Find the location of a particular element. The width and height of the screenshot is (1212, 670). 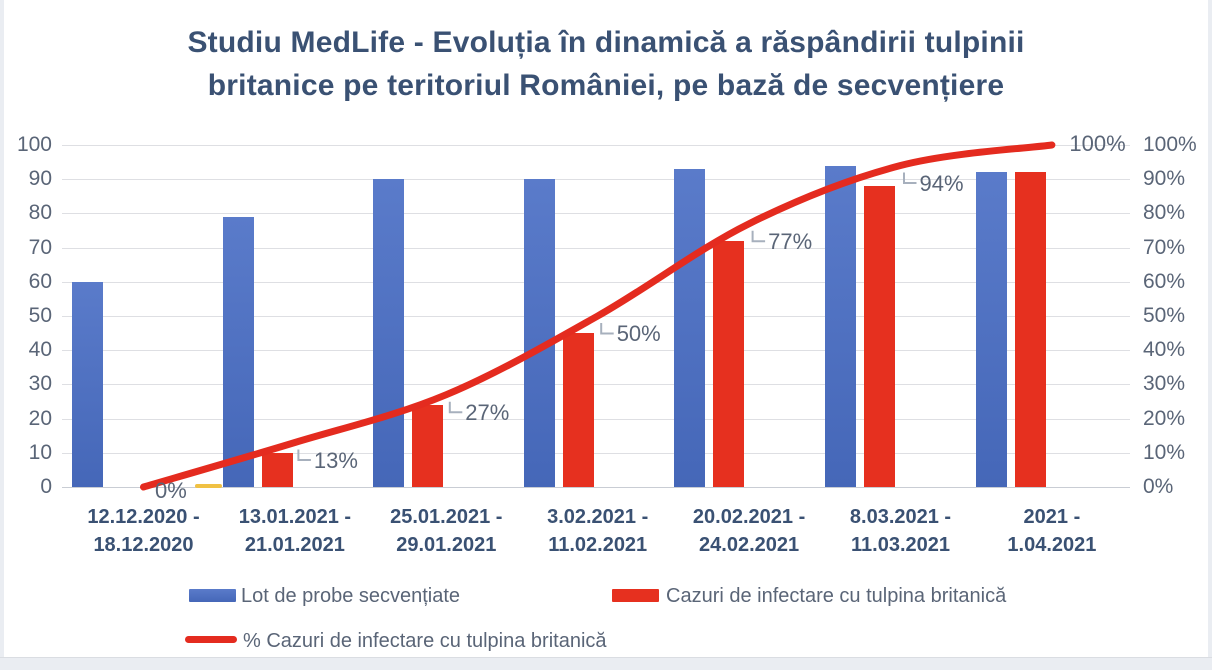

line-data-label-100%: 100% is located at coordinates (1097, 143).